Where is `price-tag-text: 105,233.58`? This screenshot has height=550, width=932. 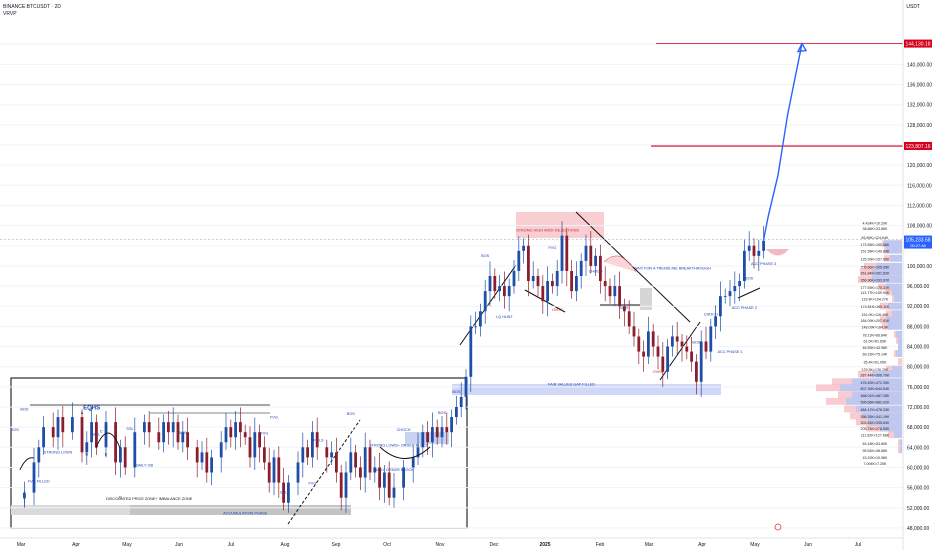 price-tag-text: 105,233.58 is located at coordinates (917, 241).